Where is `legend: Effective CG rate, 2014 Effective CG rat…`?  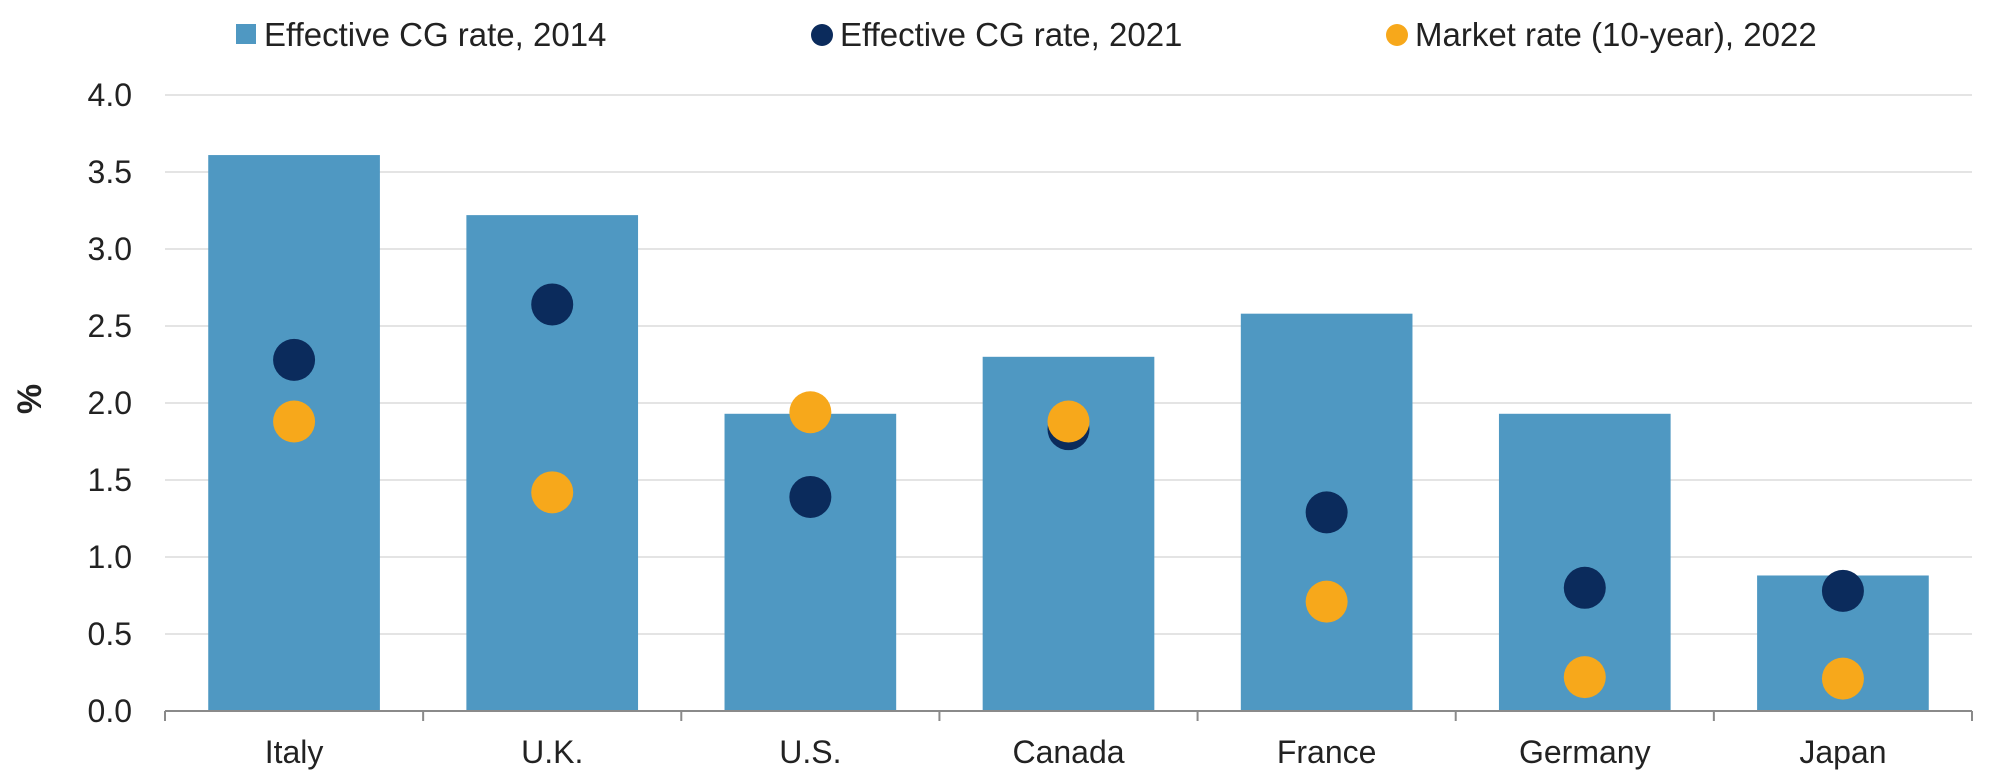 legend: Effective CG rate, 2014 Effective CG rat… is located at coordinates (1026, 34).